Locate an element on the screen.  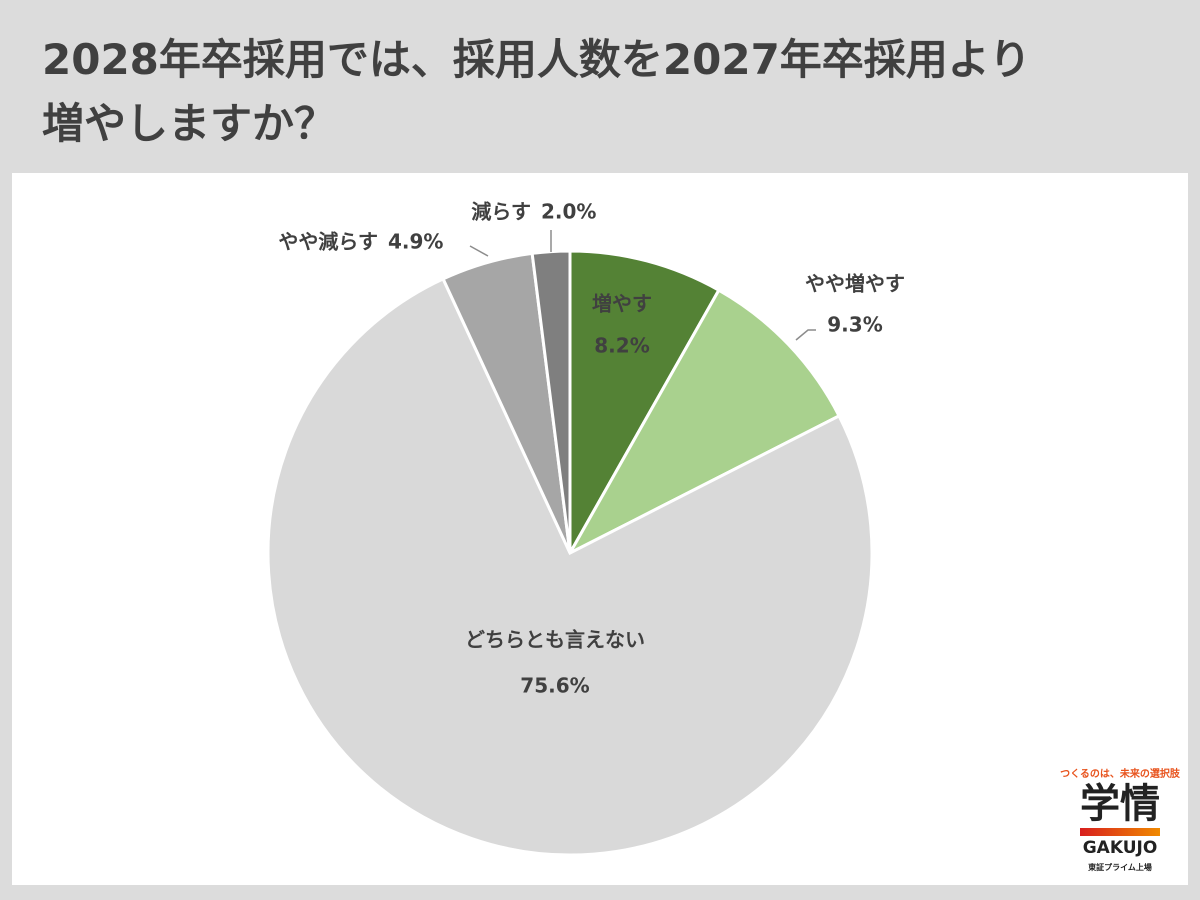
value-label: 9.3% is located at coordinates (854, 325).